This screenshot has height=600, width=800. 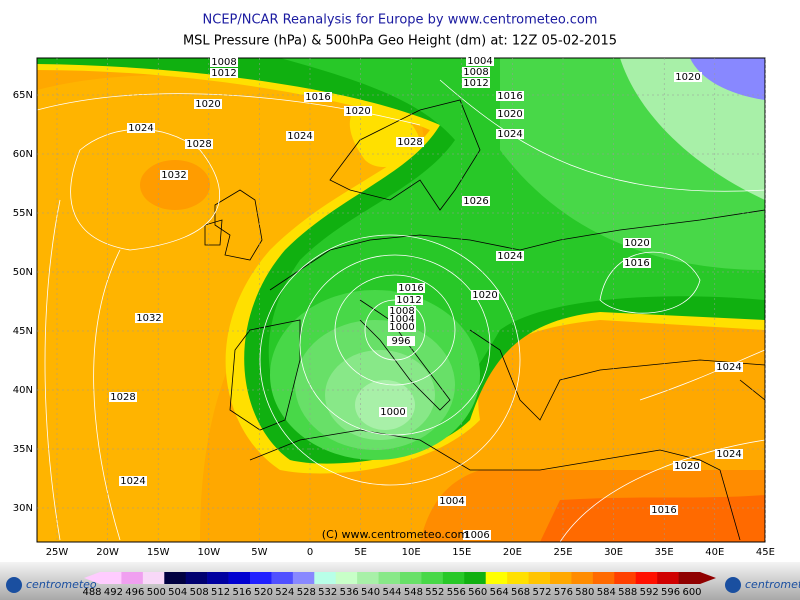 What do you see at coordinates (584, 592) in the screenshot?
I see `colorbar-label: 580` at bounding box center [584, 592].